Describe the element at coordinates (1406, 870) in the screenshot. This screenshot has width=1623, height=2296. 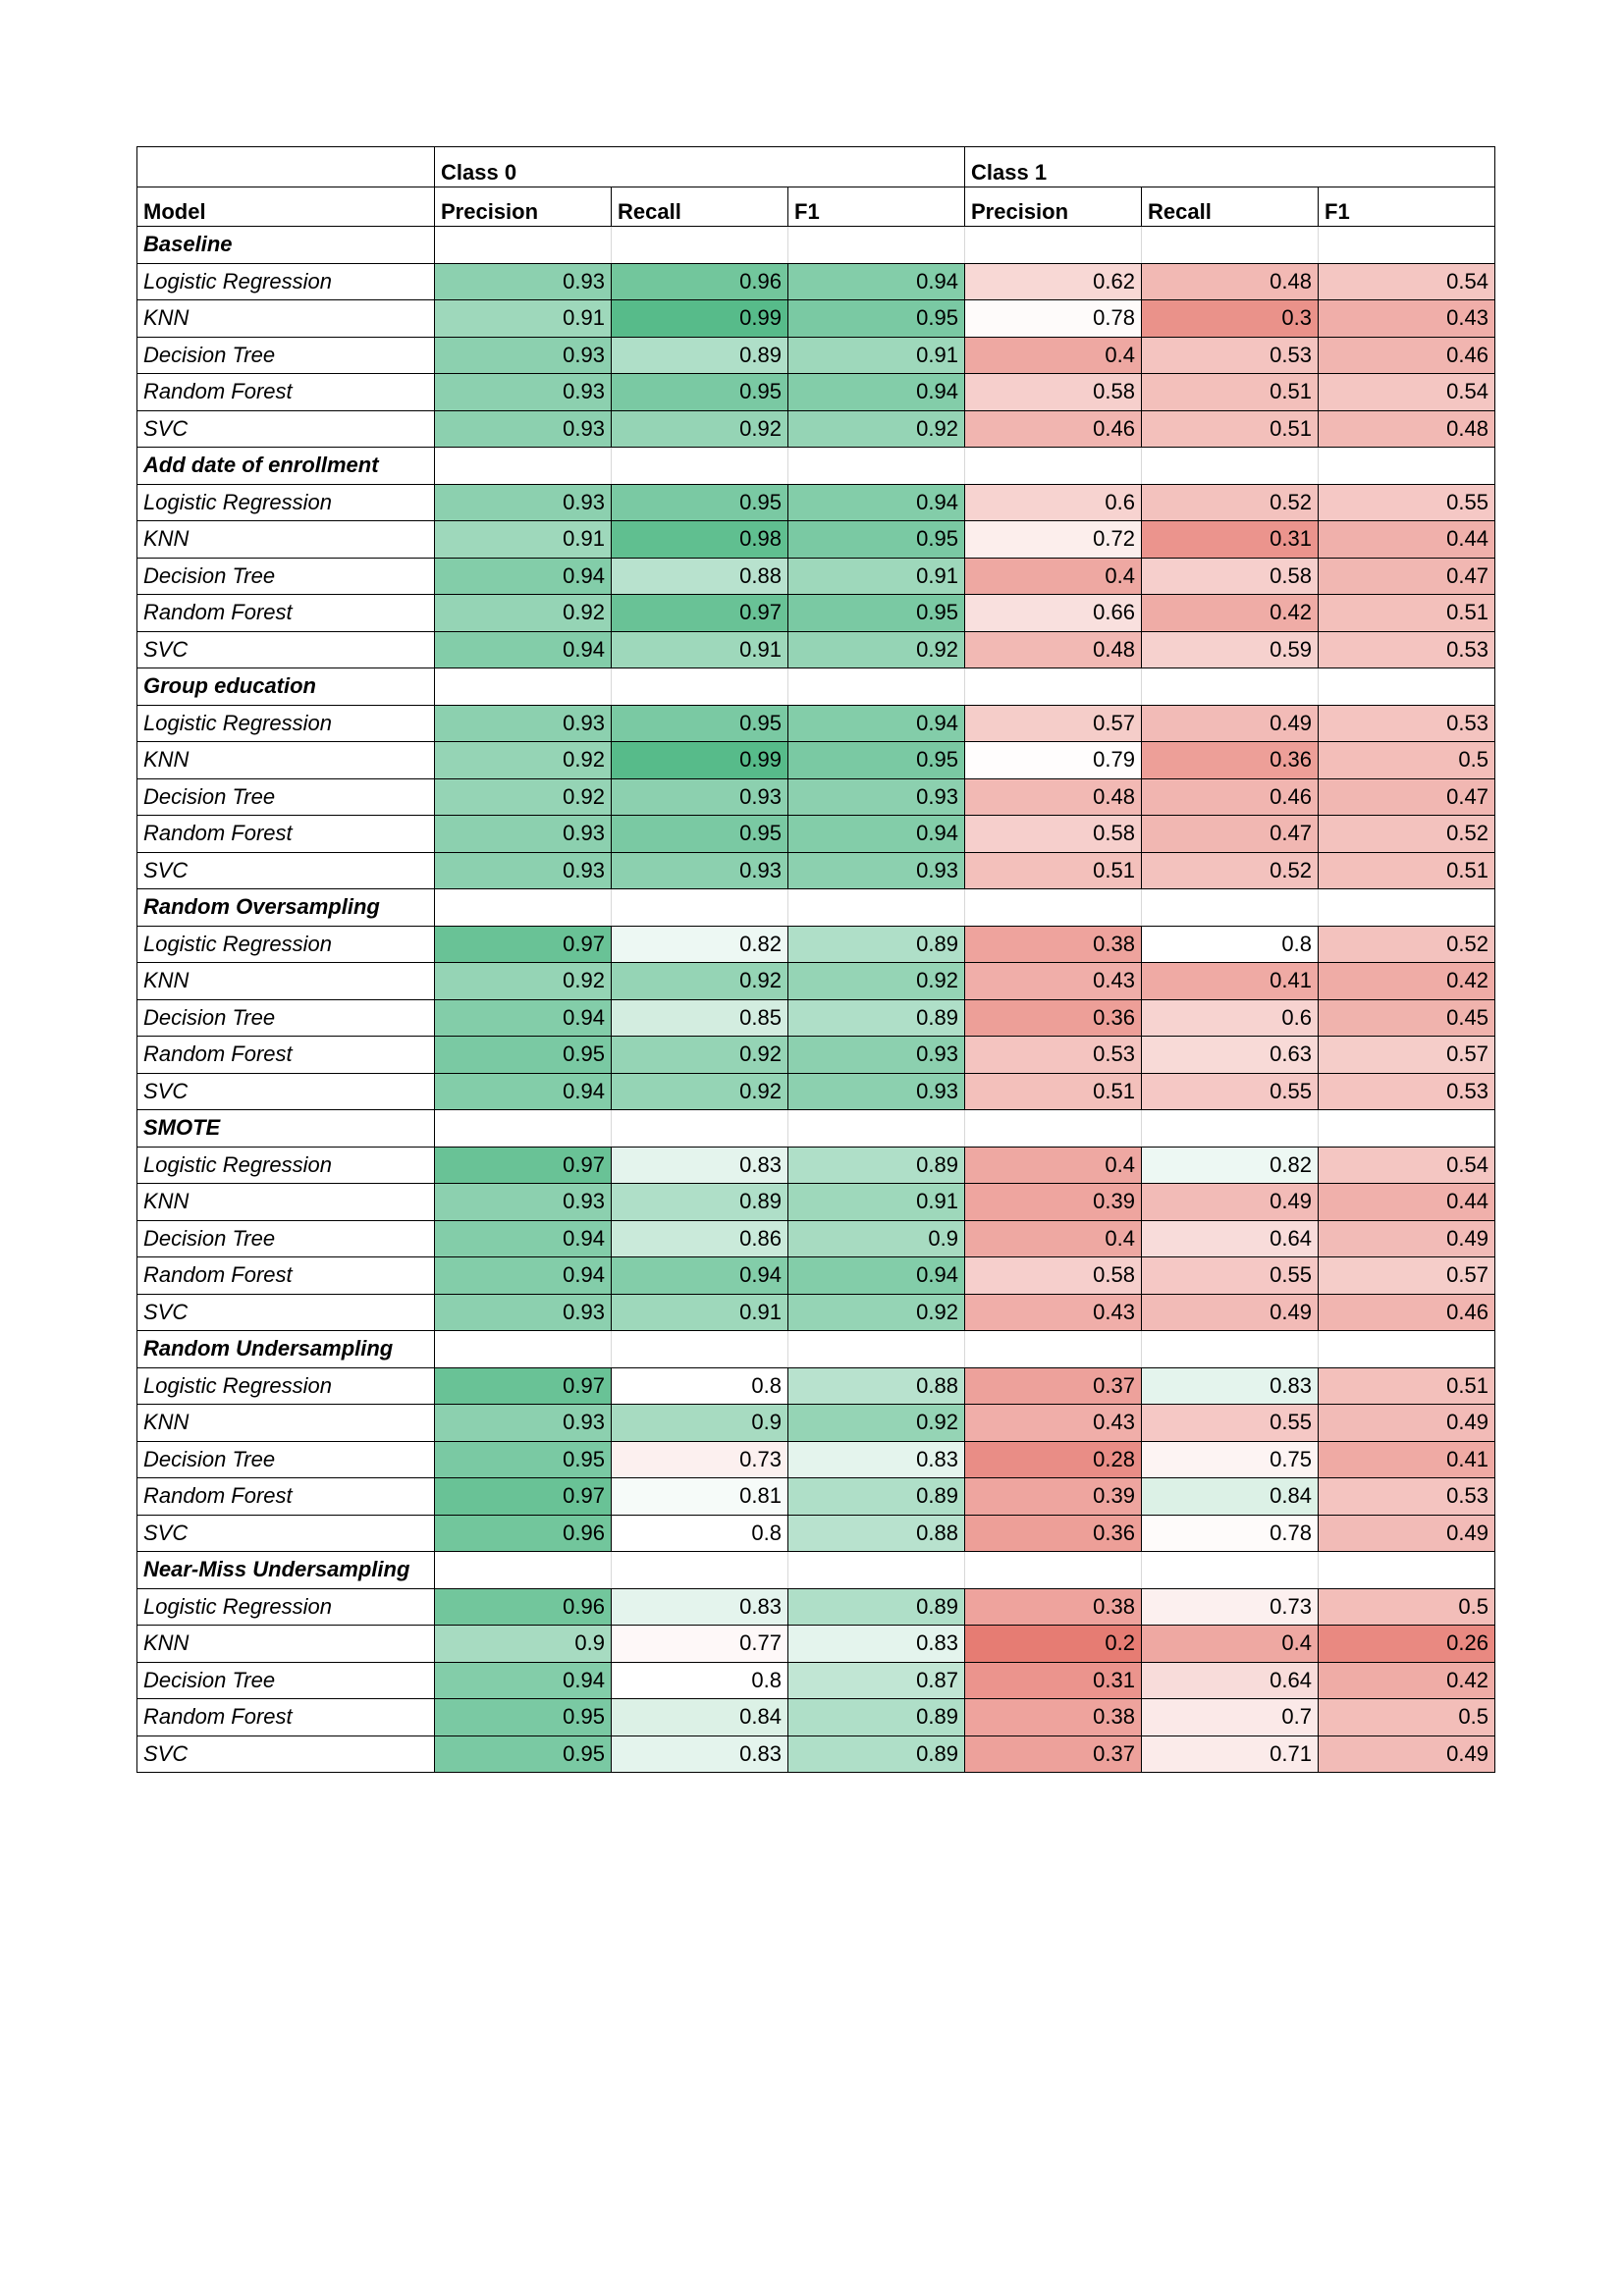
I see `metric-cell-class1-f1: 0.51` at that location.